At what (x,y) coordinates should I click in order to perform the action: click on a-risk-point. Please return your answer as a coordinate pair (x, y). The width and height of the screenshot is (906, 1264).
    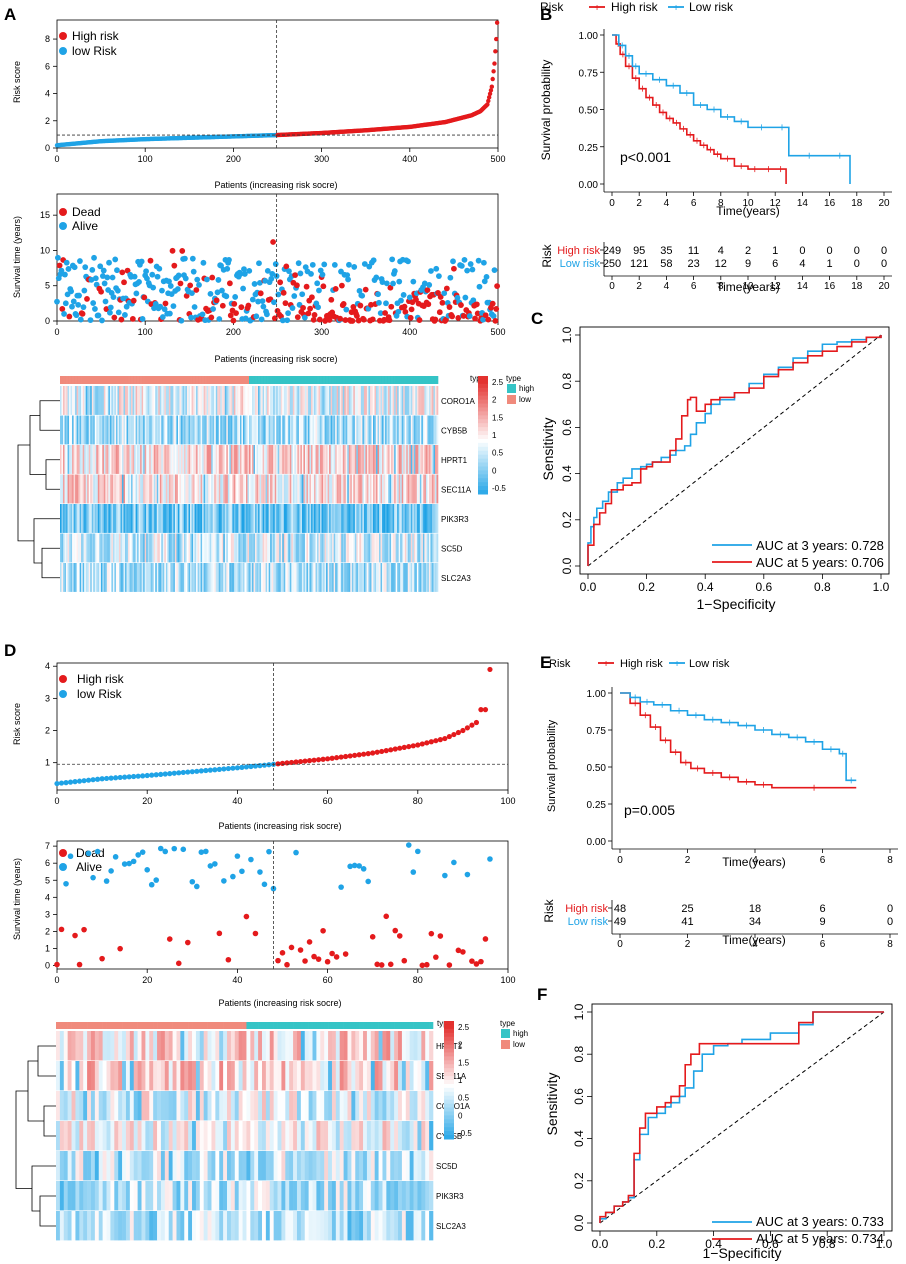
    Looking at the image, I should click on (492, 86).